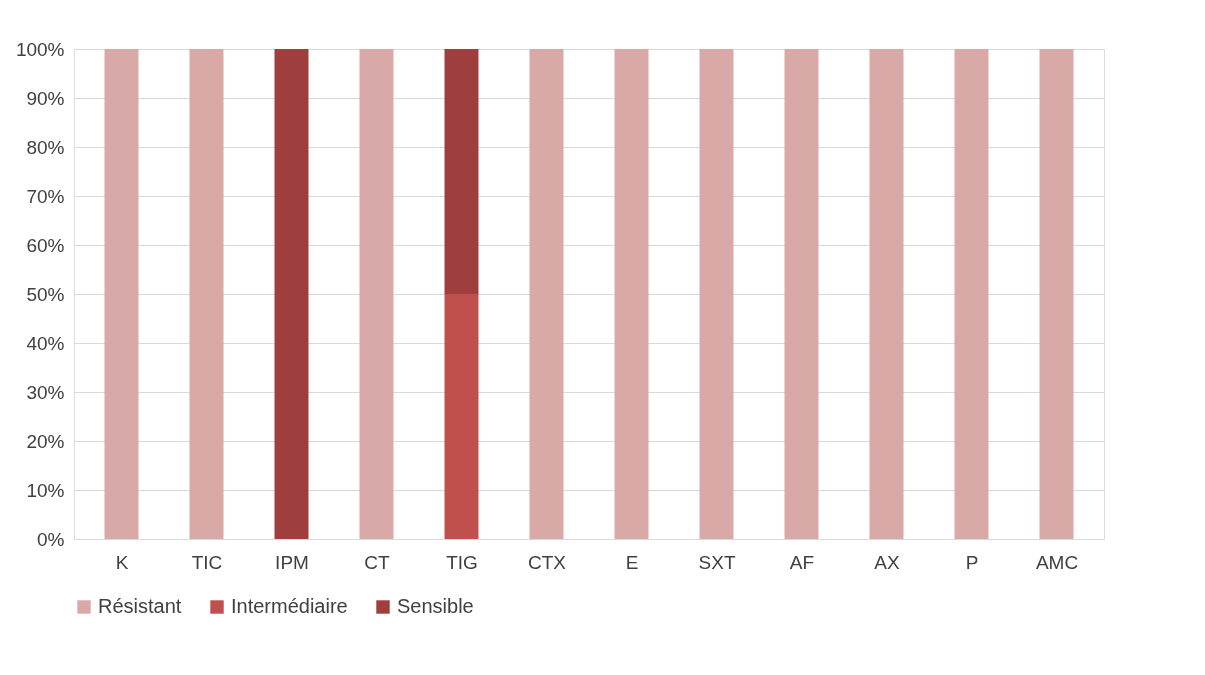 The image size is (1205, 675). I want to click on y-tick-label: 40%, so click(45, 343).